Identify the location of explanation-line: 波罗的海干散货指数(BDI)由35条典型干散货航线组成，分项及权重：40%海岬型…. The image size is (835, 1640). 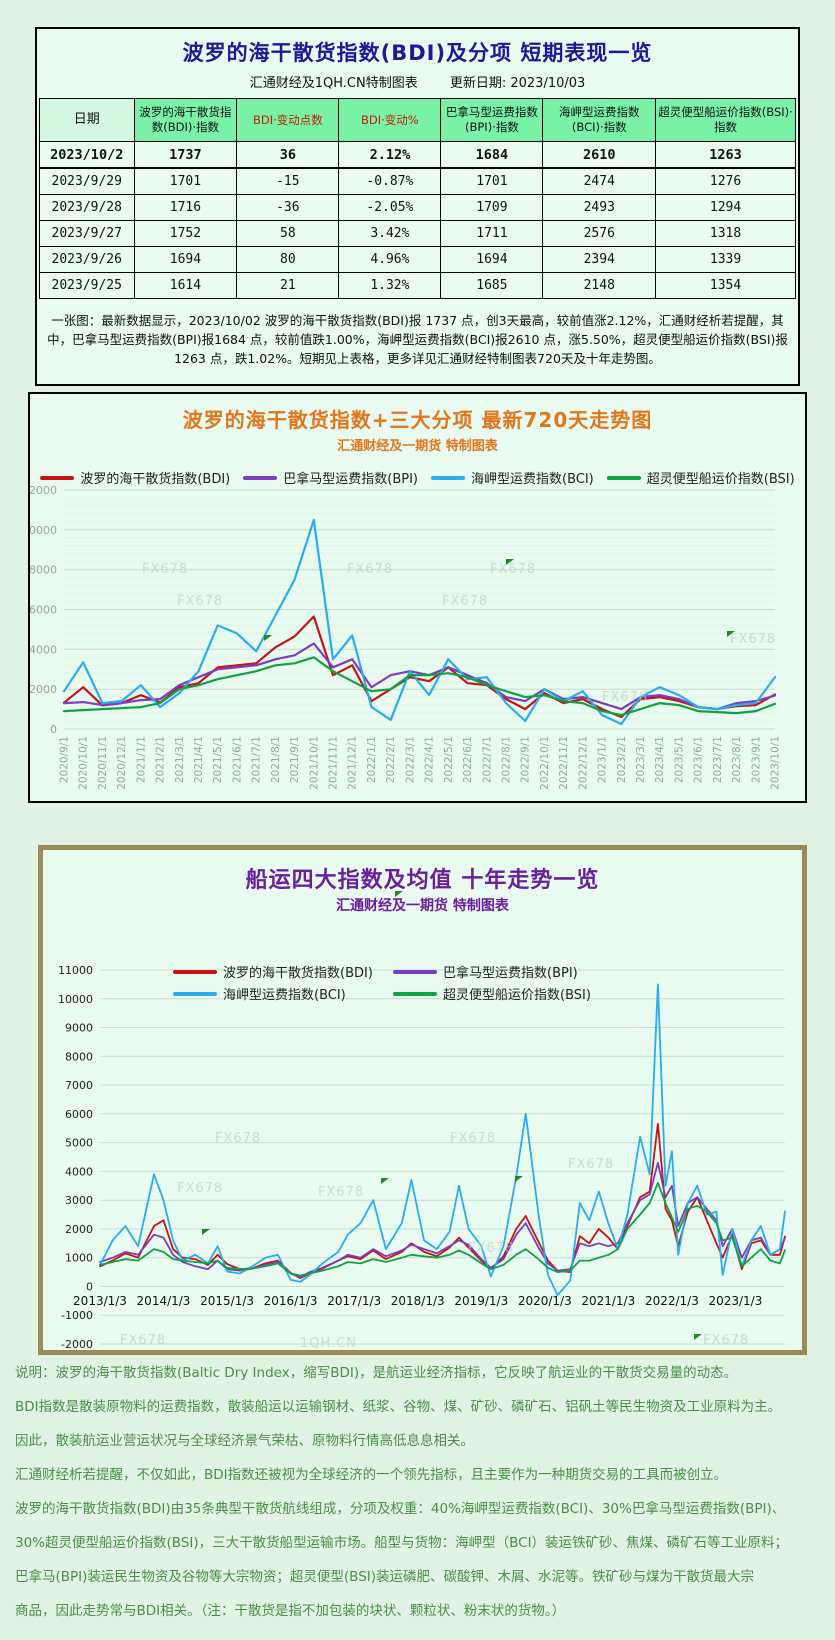
(400, 1509).